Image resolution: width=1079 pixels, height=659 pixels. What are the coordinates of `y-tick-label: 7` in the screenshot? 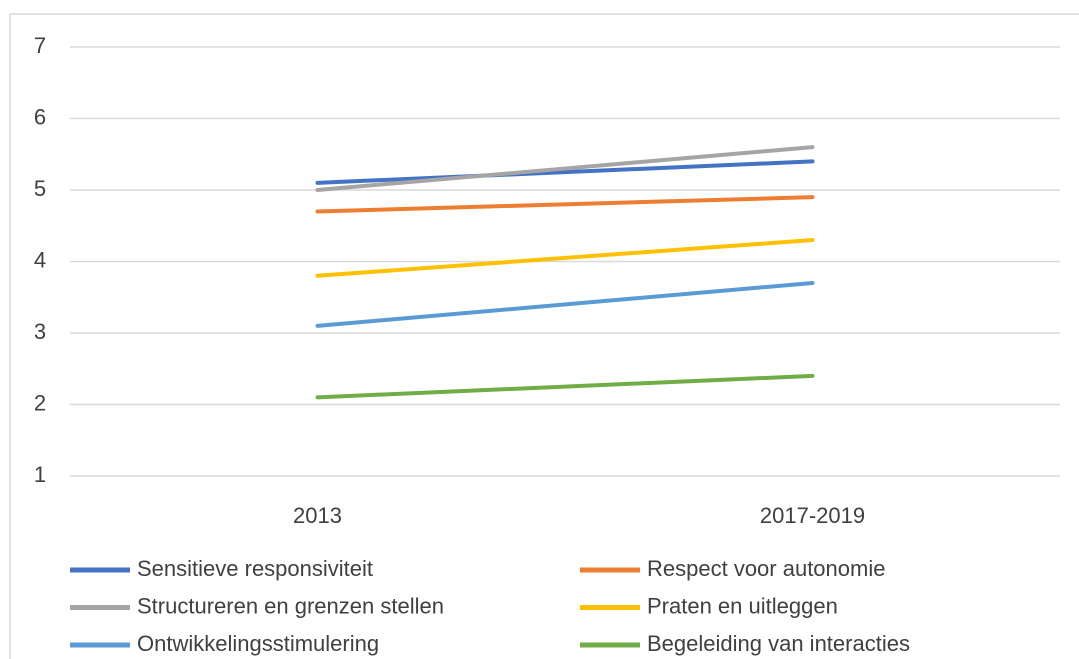 It's located at (40, 45).